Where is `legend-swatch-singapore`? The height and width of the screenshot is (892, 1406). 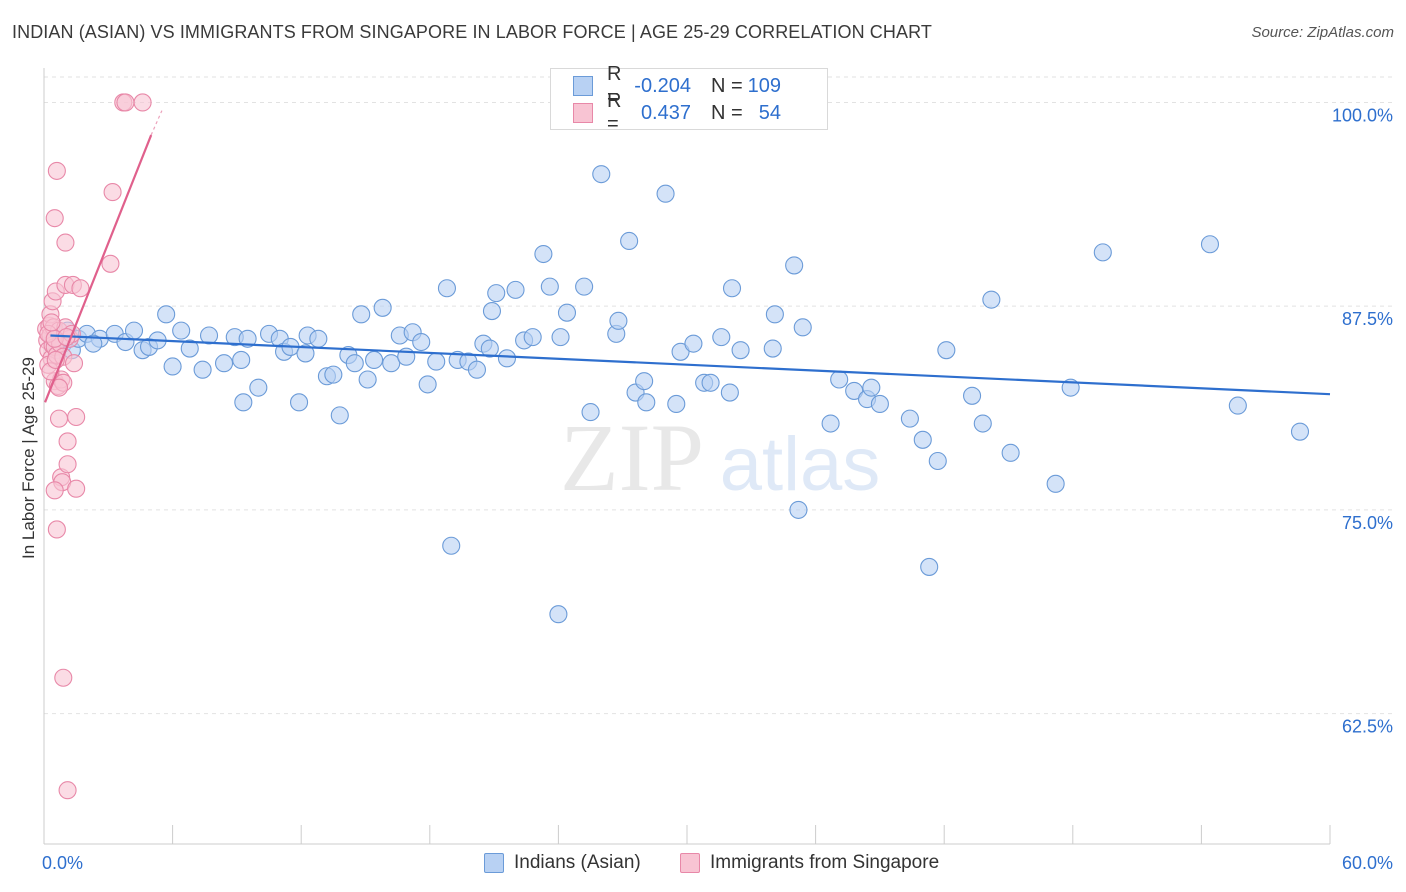
legend-swatch-singapore is located at coordinates (583, 113).